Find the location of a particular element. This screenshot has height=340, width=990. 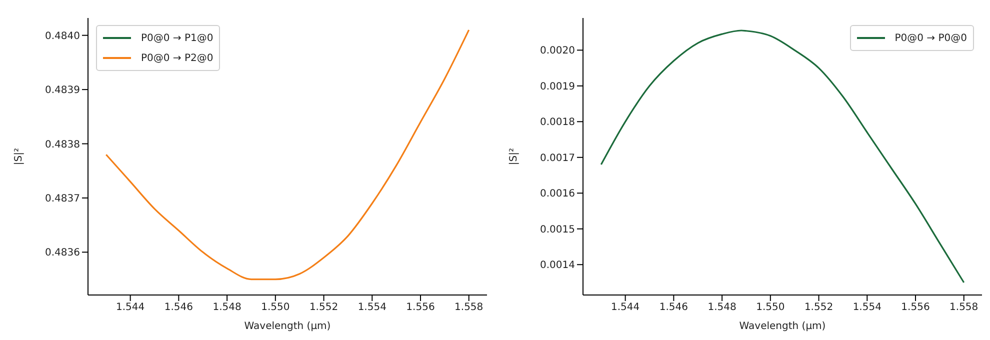

y-tick-label: 0.0019 is located at coordinates (557, 86).